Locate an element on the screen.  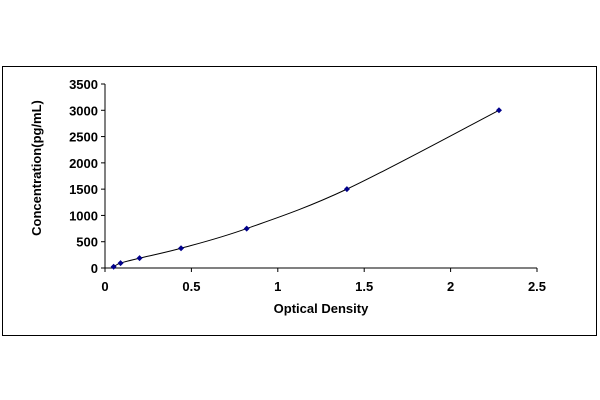
x-axis-title: Optical Density is located at coordinates (321, 308).